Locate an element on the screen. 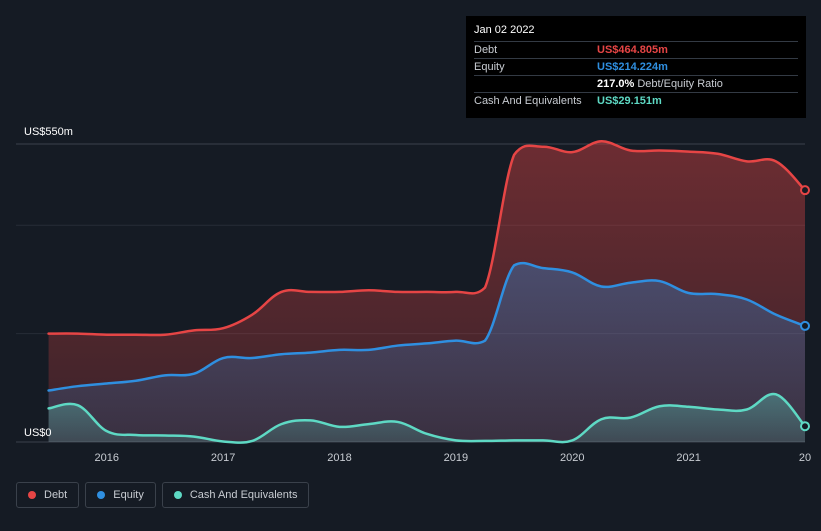  legend-item-equity: Equity is located at coordinates (120, 495).